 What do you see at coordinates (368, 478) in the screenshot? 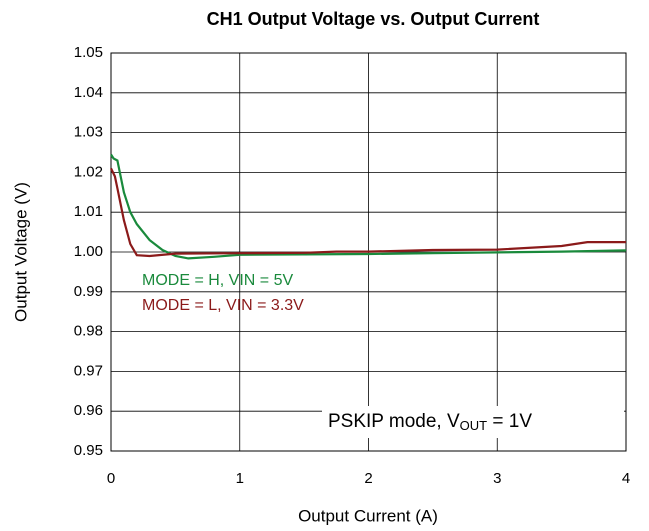
I see `x-tick-label: 2` at bounding box center [368, 478].